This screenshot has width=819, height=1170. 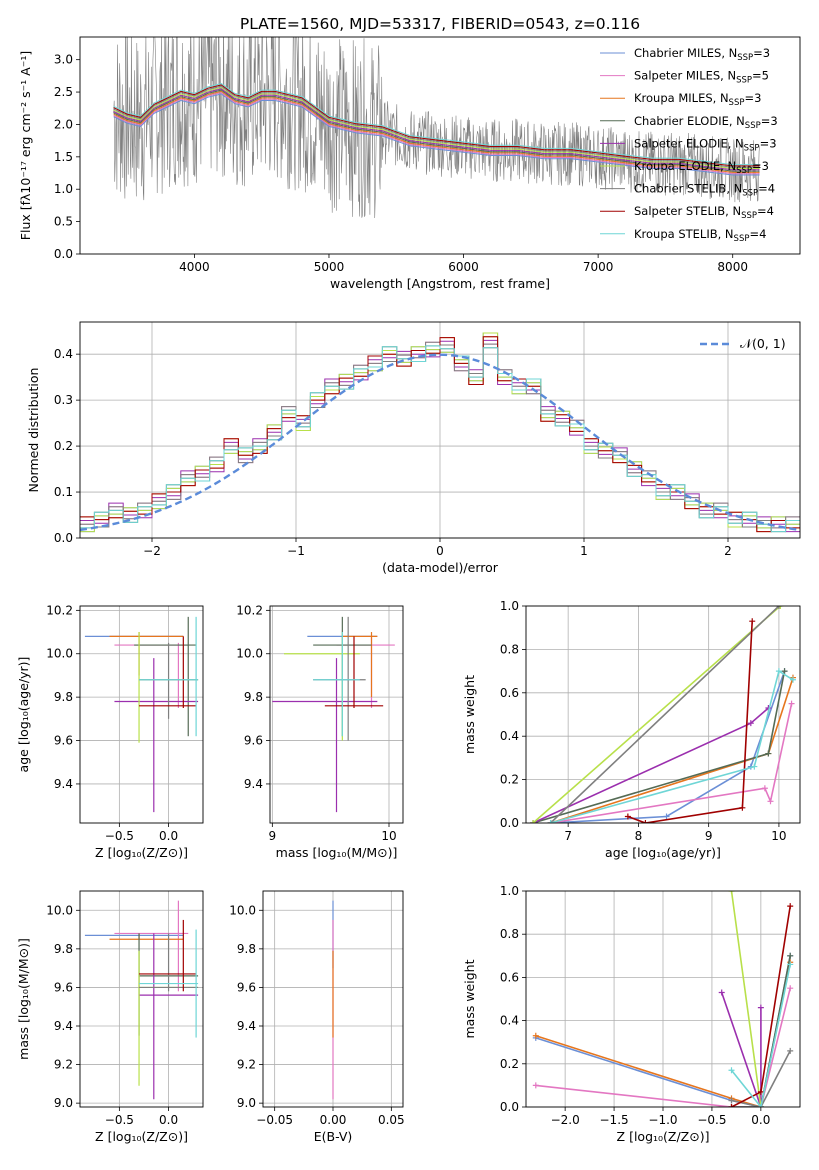 I want to click on spectrum-ytick-label: 3.0, so click(x=63, y=60).